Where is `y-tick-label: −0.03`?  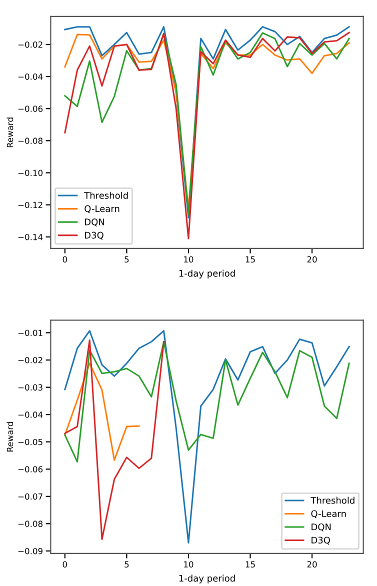
y-tick-label: −0.03 is located at coordinates (30, 387).